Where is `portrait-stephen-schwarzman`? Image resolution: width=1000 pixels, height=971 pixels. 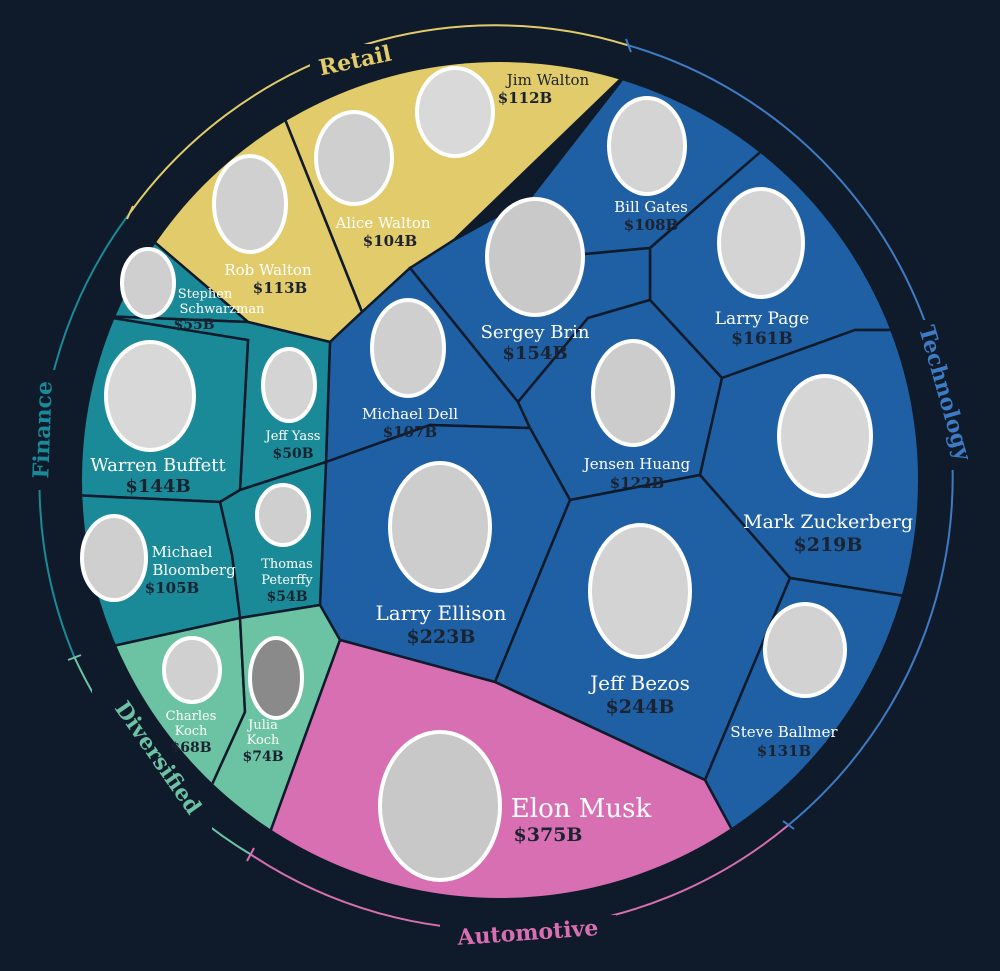
portrait-stephen-schwarzman is located at coordinates (148, 283).